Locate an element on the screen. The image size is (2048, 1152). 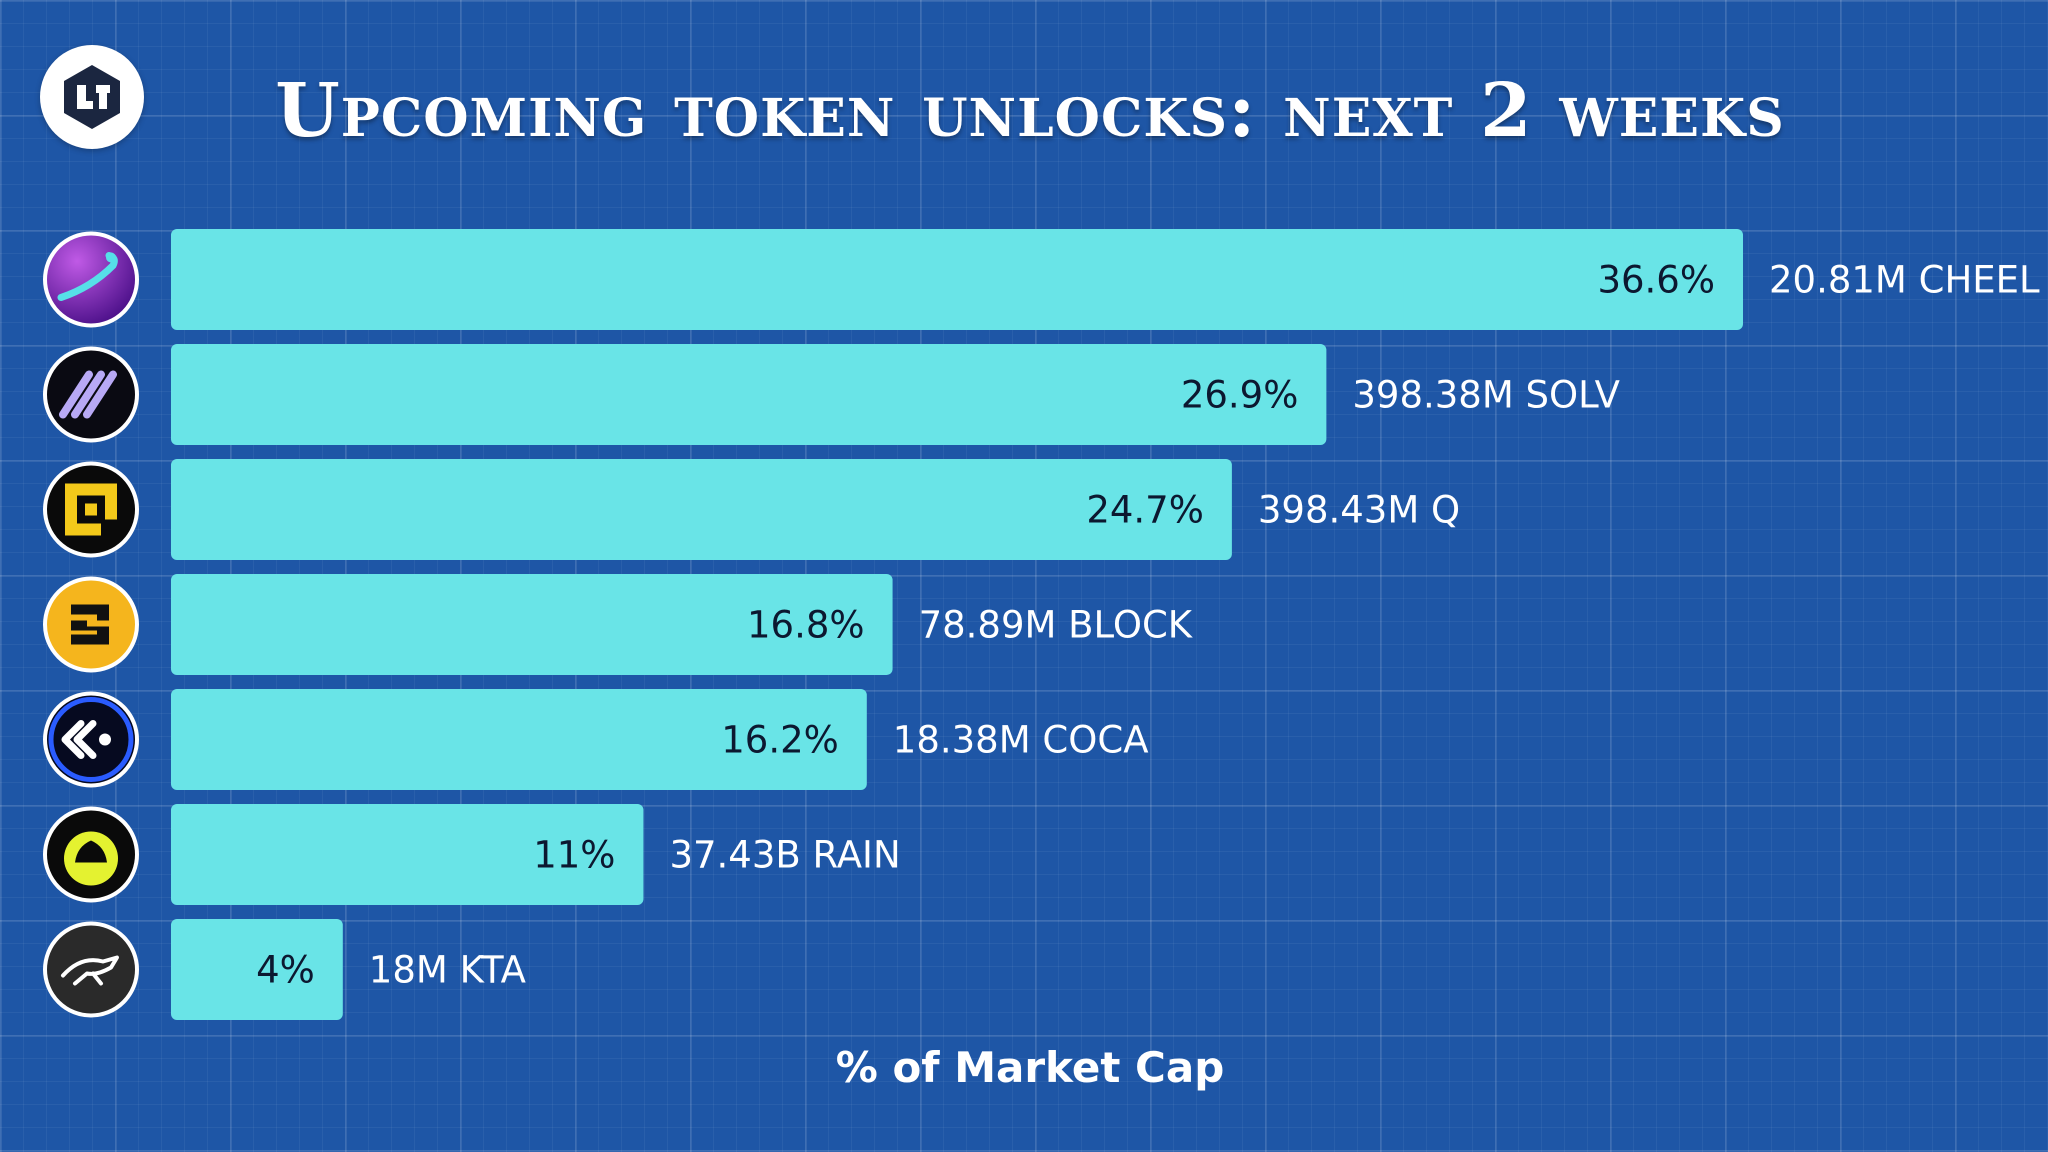
category-label: 18.38M COCA is located at coordinates (1021, 740).